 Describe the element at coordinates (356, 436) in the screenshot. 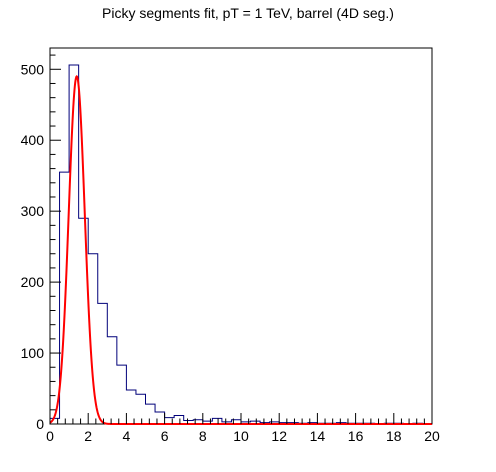

I see `x-tick-label: 16` at that location.